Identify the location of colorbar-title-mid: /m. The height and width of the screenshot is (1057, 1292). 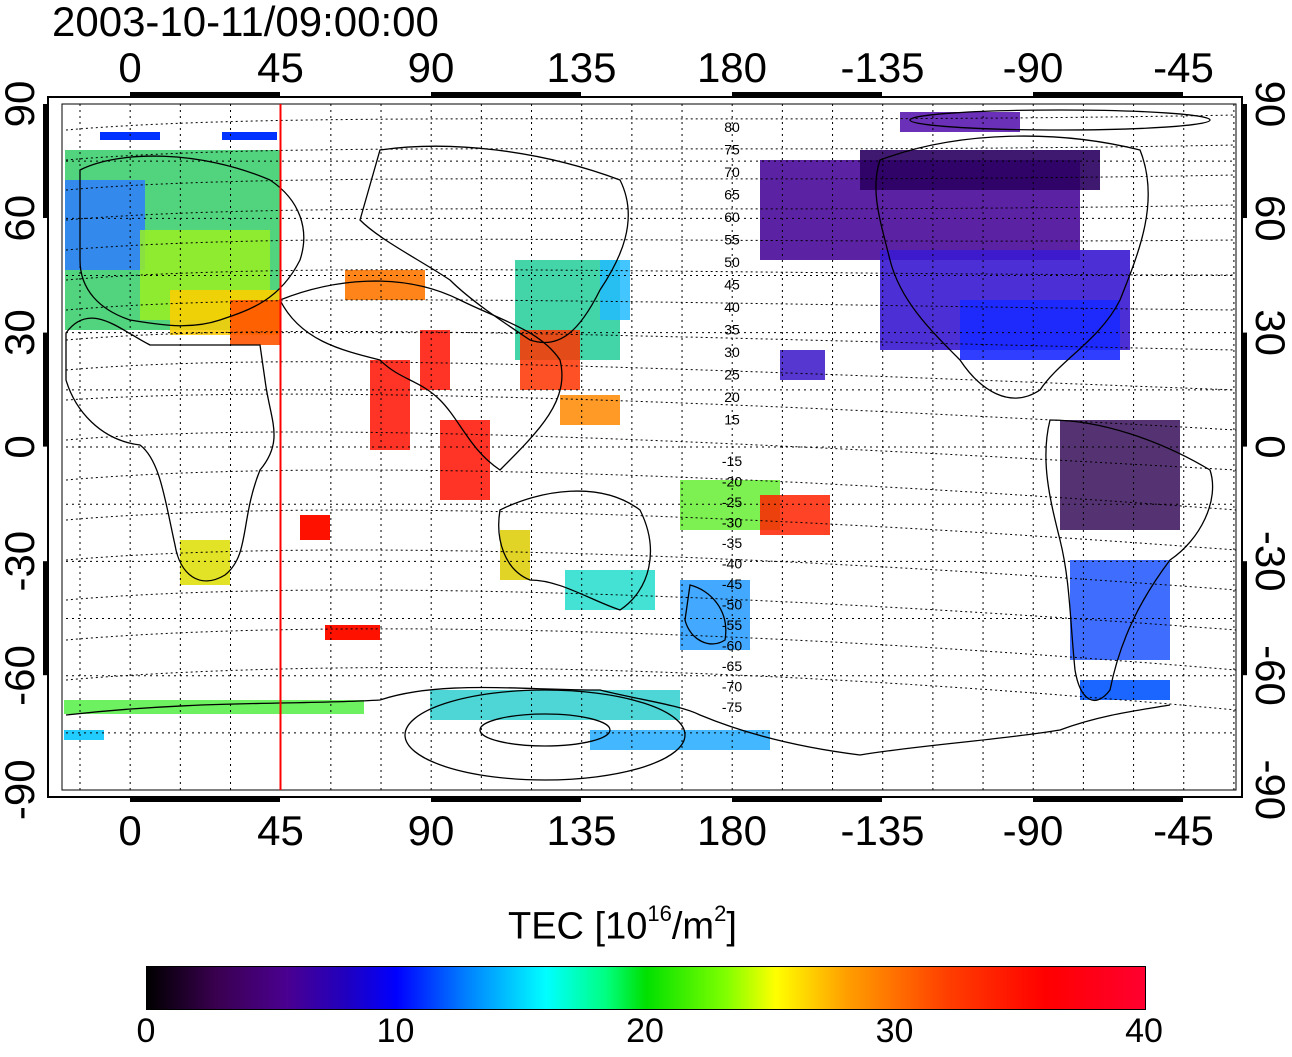
(693, 926).